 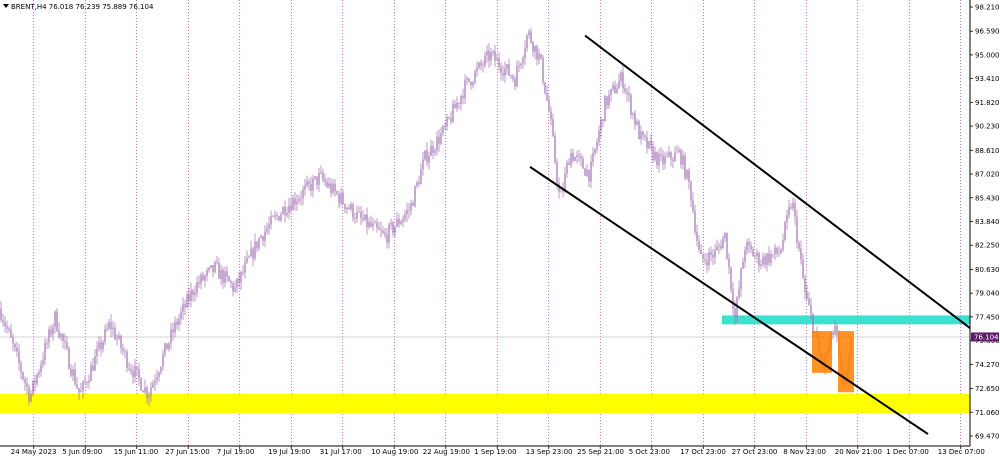 I want to click on x-tick-label: 8 Nov 23:00, so click(x=804, y=452).